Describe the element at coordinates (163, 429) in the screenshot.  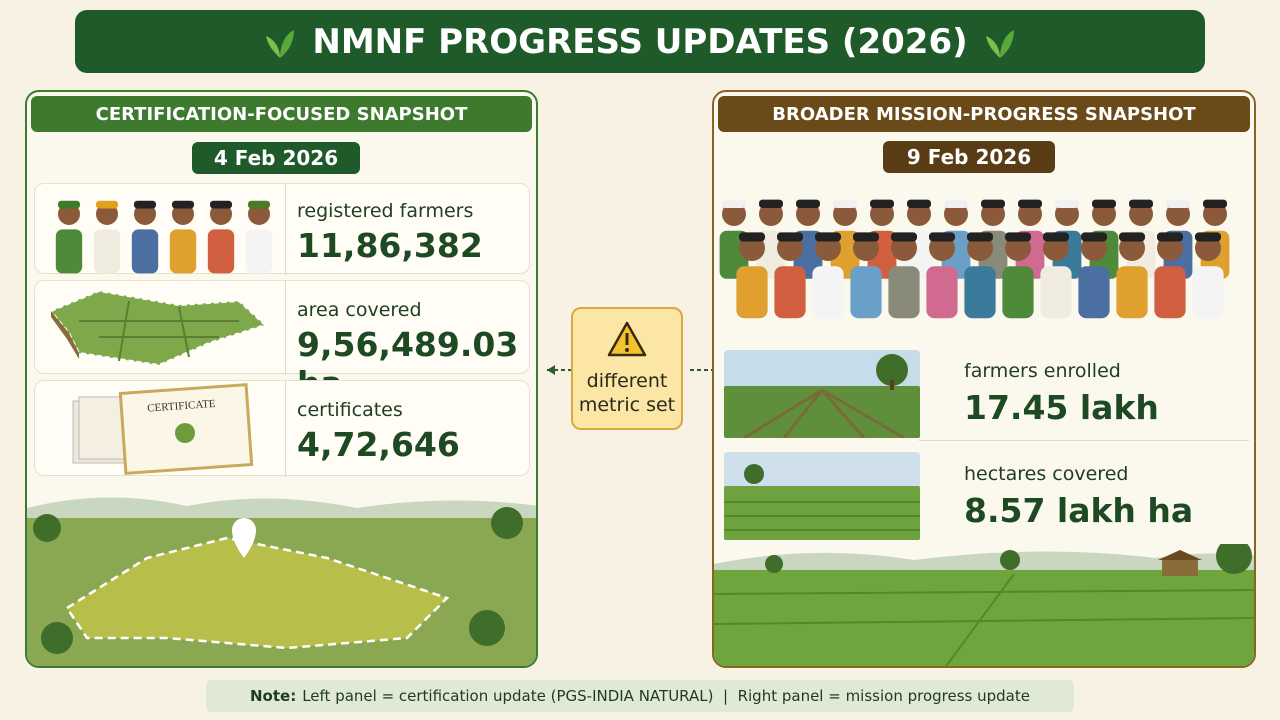
I see `certificate-illustration: CERTIFICATE` at that location.